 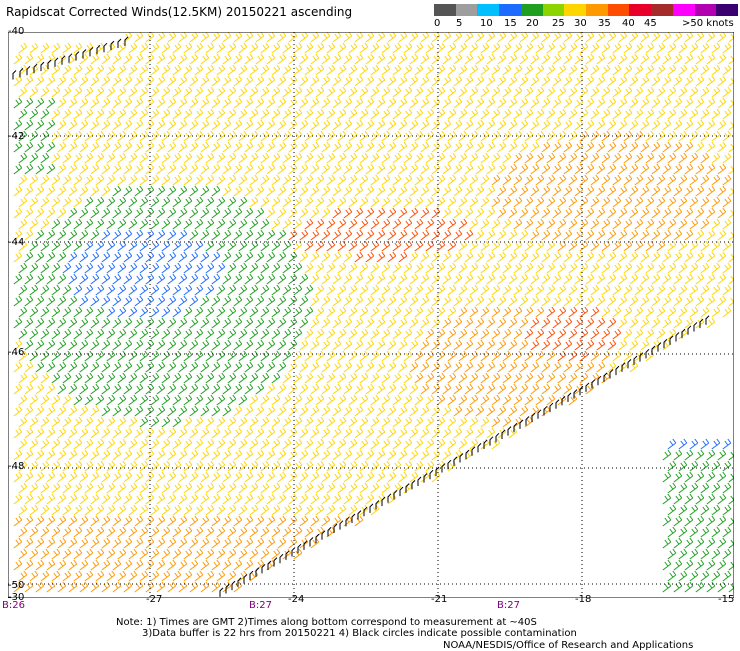 What do you see at coordinates (154, 599) in the screenshot?
I see `lon-label-27: -27` at bounding box center [154, 599].